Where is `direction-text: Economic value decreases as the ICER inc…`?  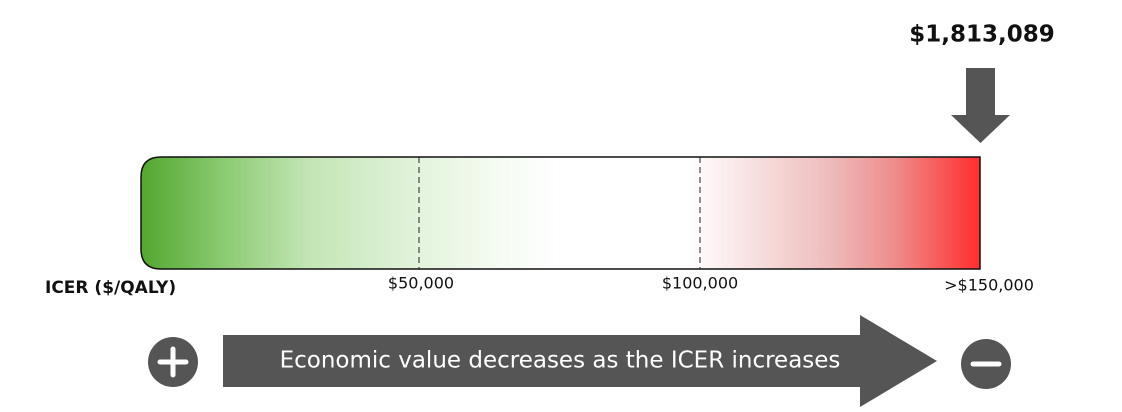 direction-text: Economic value decreases as the ICER inc… is located at coordinates (560, 361).